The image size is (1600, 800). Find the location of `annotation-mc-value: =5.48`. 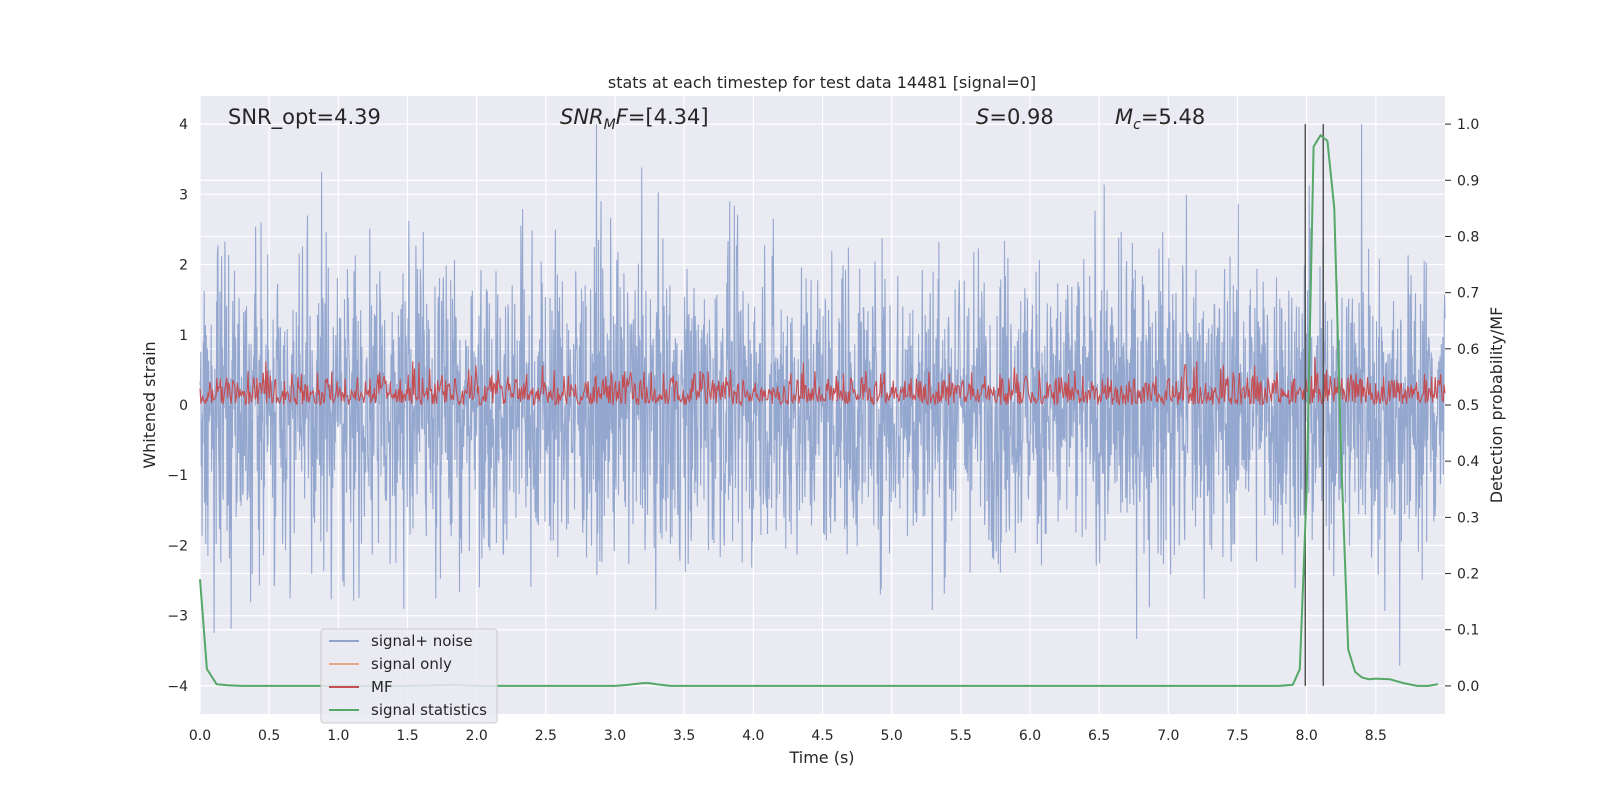

annotation-mc-value: =5.48 is located at coordinates (1173, 117).